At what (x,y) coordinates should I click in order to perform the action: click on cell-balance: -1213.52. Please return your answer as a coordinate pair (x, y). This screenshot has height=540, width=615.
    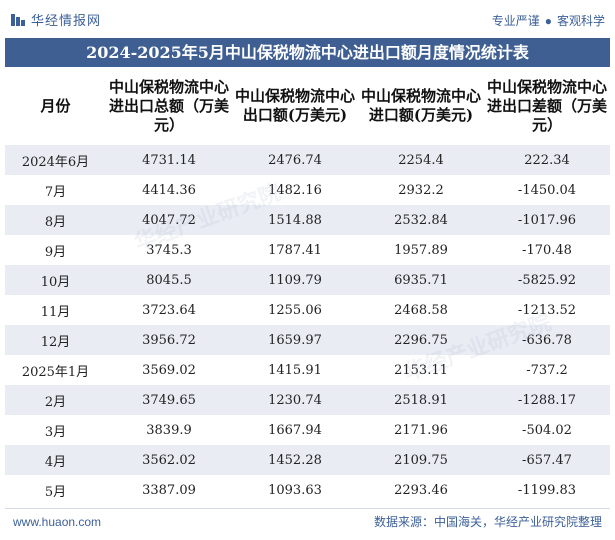
    Looking at the image, I should click on (547, 310).